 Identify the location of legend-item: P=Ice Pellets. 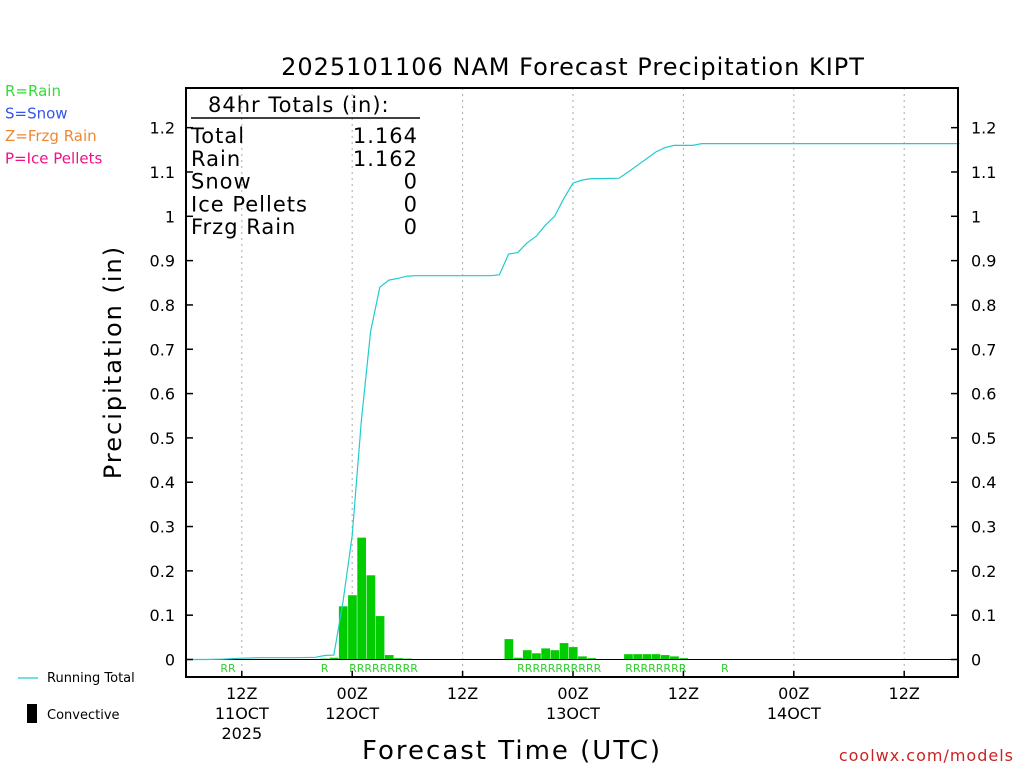
(53, 159).